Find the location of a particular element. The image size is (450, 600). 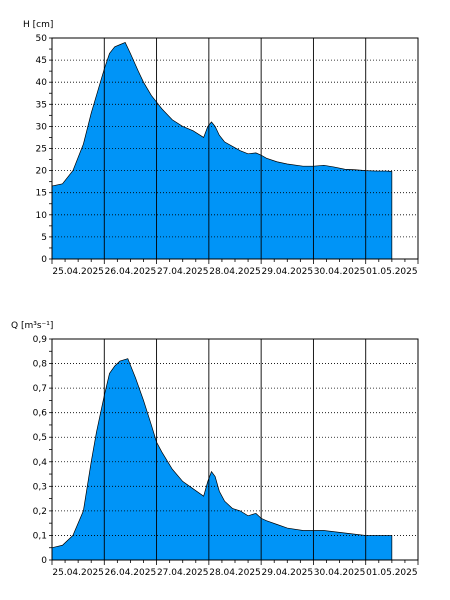

y-tick-label: 50 is located at coordinates (42, 39).